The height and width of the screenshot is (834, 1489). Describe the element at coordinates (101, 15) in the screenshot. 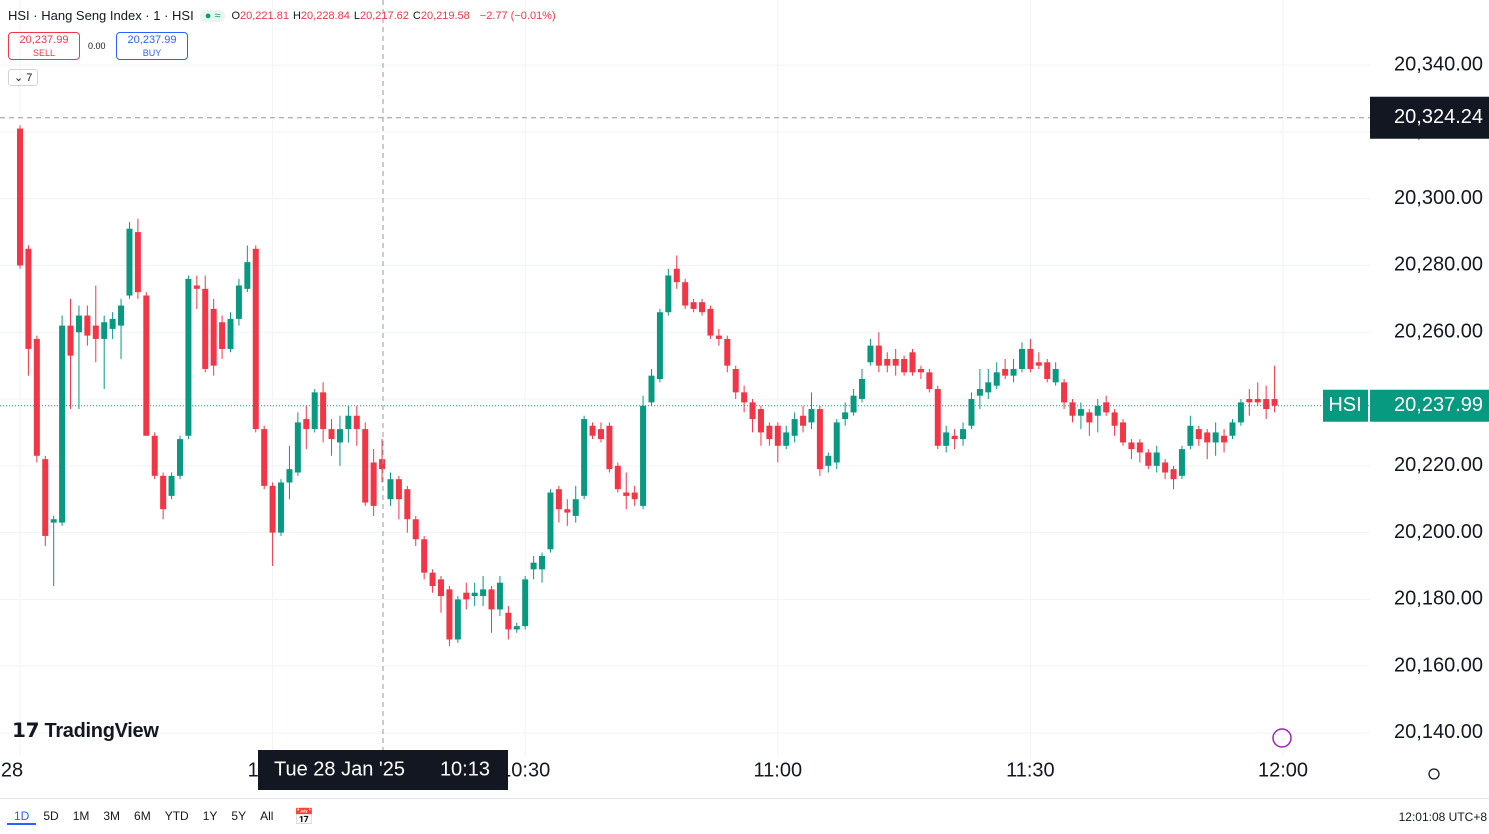

I see `symbol-title: HSI · Hang Seng Index · 1 · HSI` at that location.